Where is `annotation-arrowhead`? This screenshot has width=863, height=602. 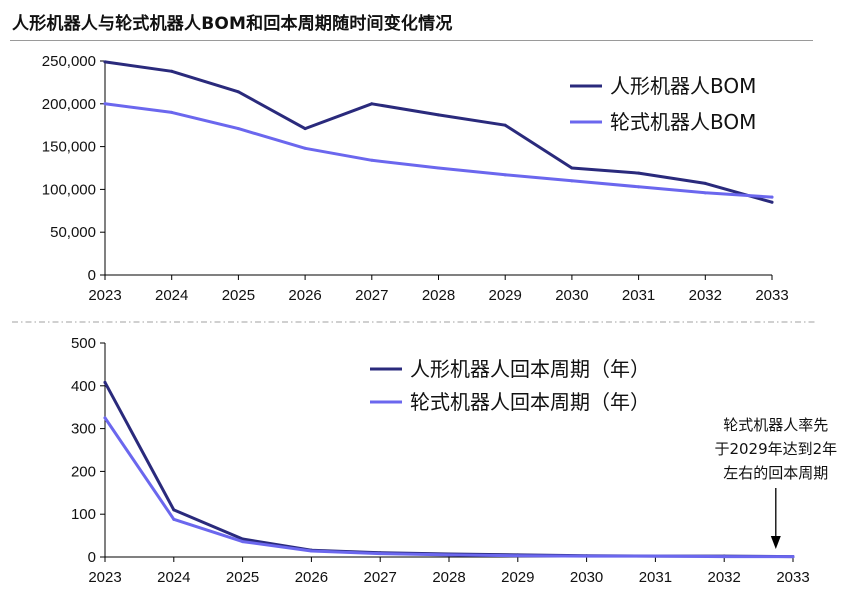
annotation-arrowhead is located at coordinates (775, 542).